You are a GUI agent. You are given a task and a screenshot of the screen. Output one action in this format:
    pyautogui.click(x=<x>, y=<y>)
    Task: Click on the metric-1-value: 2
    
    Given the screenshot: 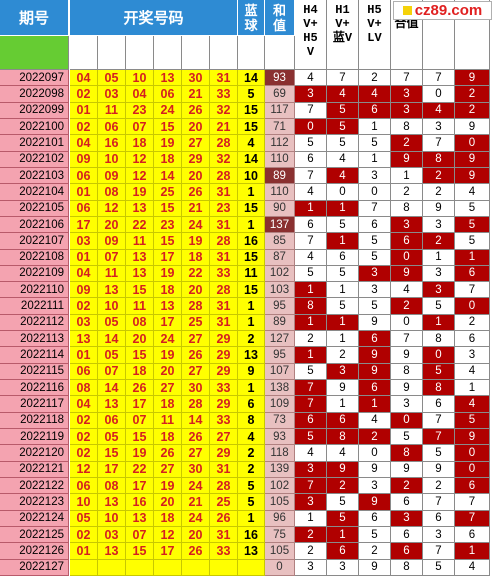 What is the action you would take?
    pyautogui.click(x=311, y=535)
    